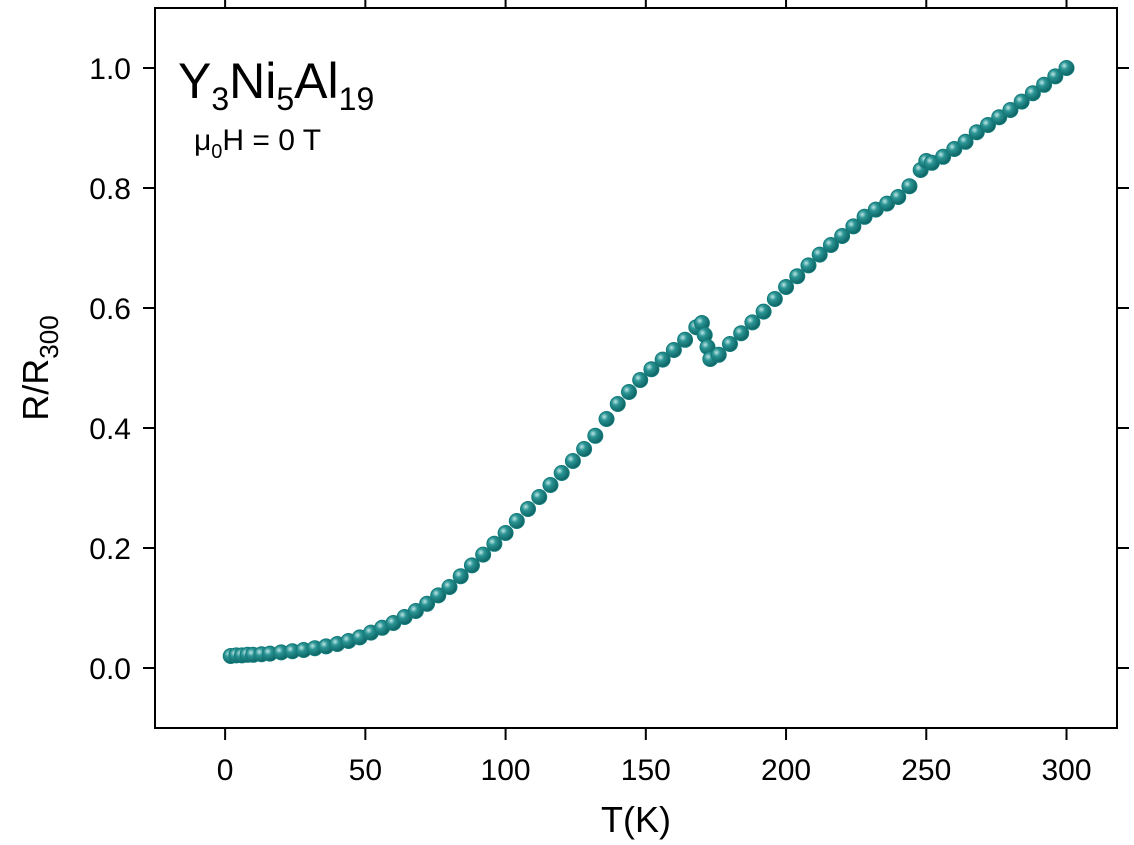  I want to click on y-axis-label: R/R300, so click(39, 367).